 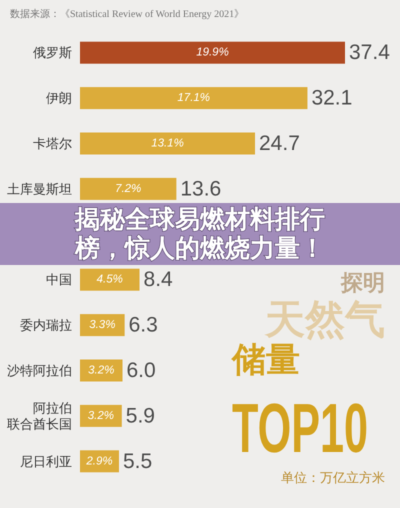 I want to click on y-tick-label: 伊朗, so click(x=59, y=98).